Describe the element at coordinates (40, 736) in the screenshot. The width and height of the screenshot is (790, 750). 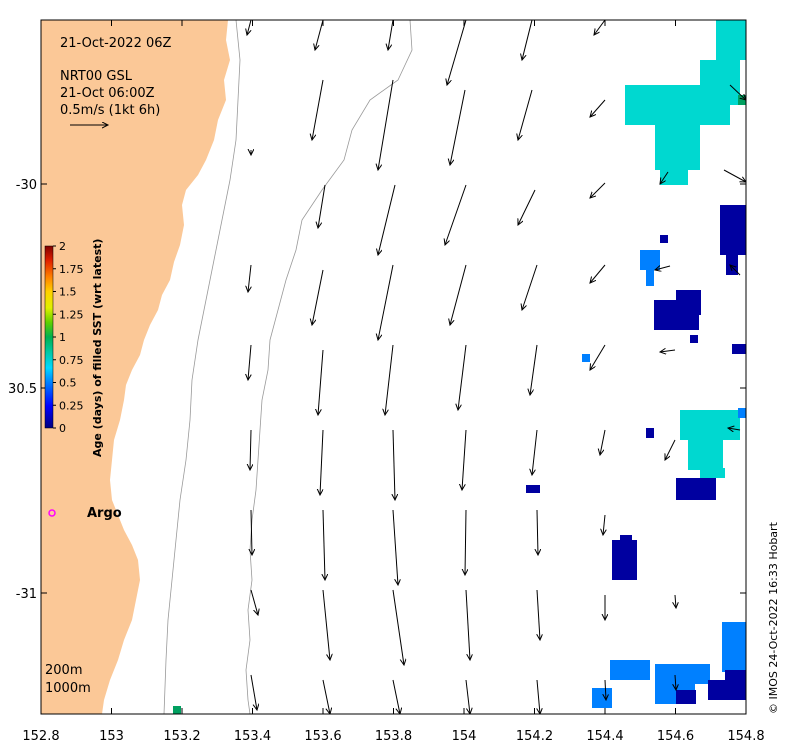
I see `x-tick-label: 152.8` at that location.